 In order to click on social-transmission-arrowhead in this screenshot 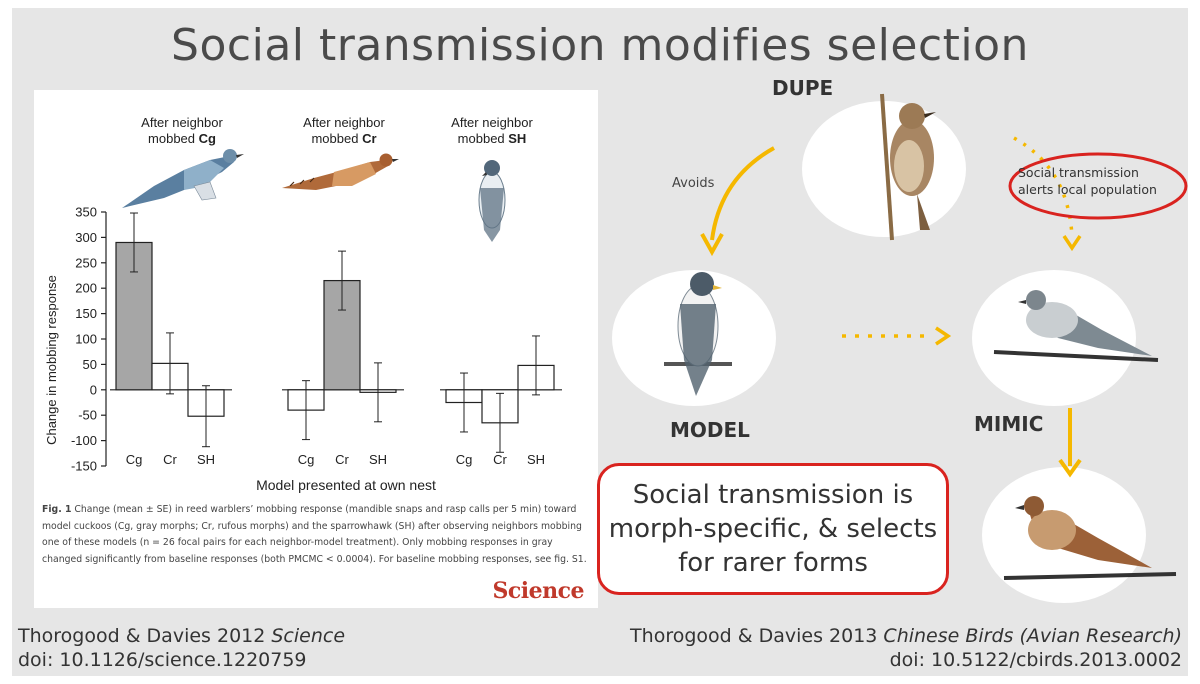, I will do `click(1072, 243)`.